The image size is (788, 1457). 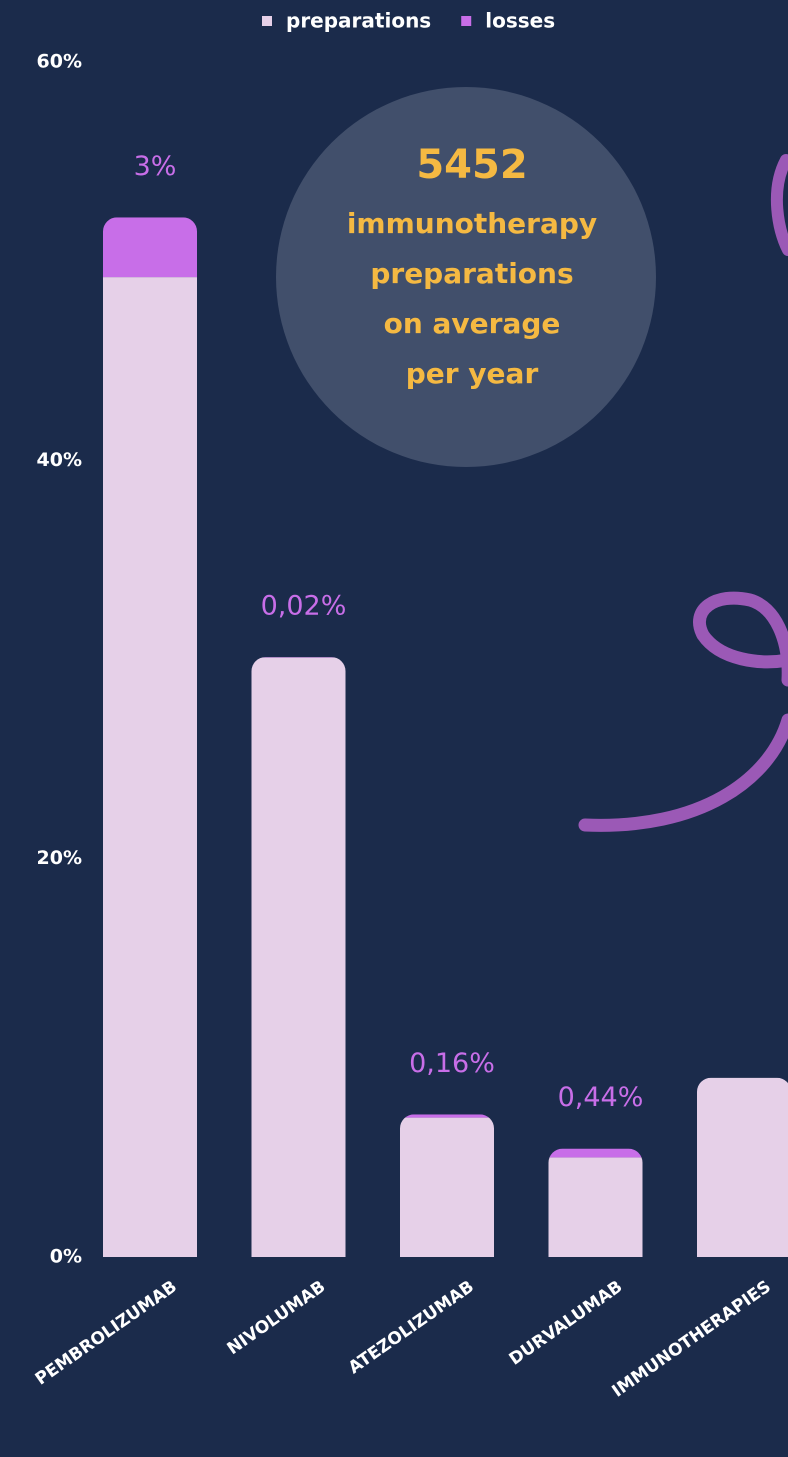 What do you see at coordinates (59, 460) in the screenshot?
I see `y-tick-label: 40%` at bounding box center [59, 460].